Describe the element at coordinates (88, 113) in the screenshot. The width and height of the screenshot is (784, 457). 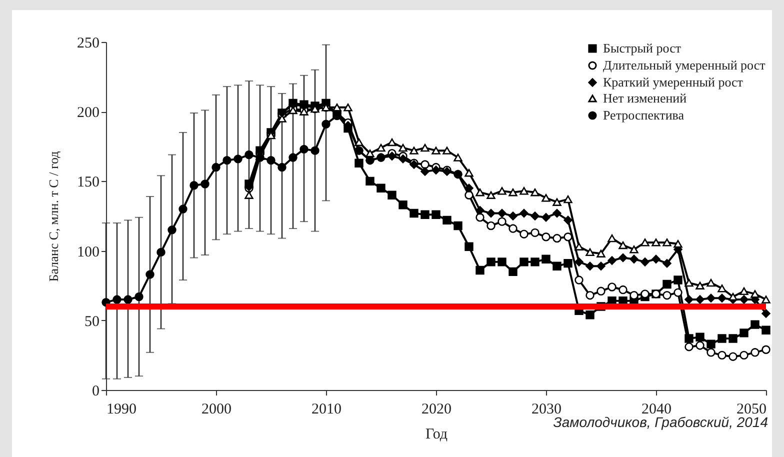
I see `y-tick-label: 200` at that location.